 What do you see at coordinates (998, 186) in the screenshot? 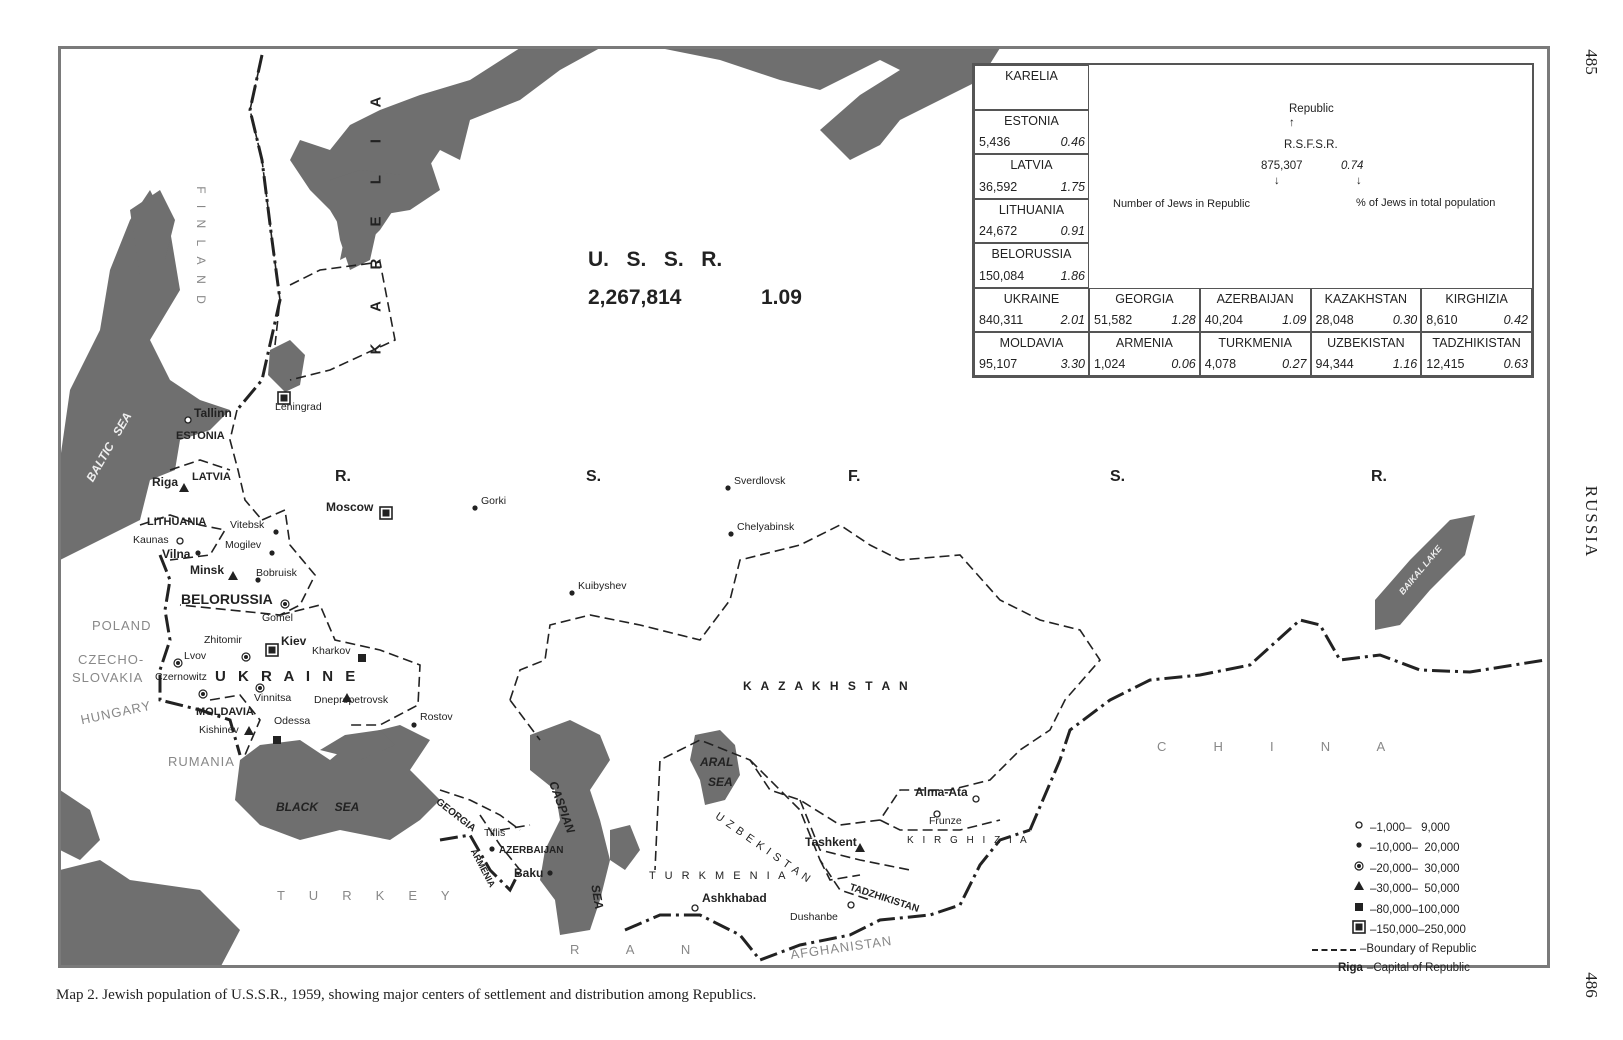
I see `jewish-population: 36,592` at bounding box center [998, 186].